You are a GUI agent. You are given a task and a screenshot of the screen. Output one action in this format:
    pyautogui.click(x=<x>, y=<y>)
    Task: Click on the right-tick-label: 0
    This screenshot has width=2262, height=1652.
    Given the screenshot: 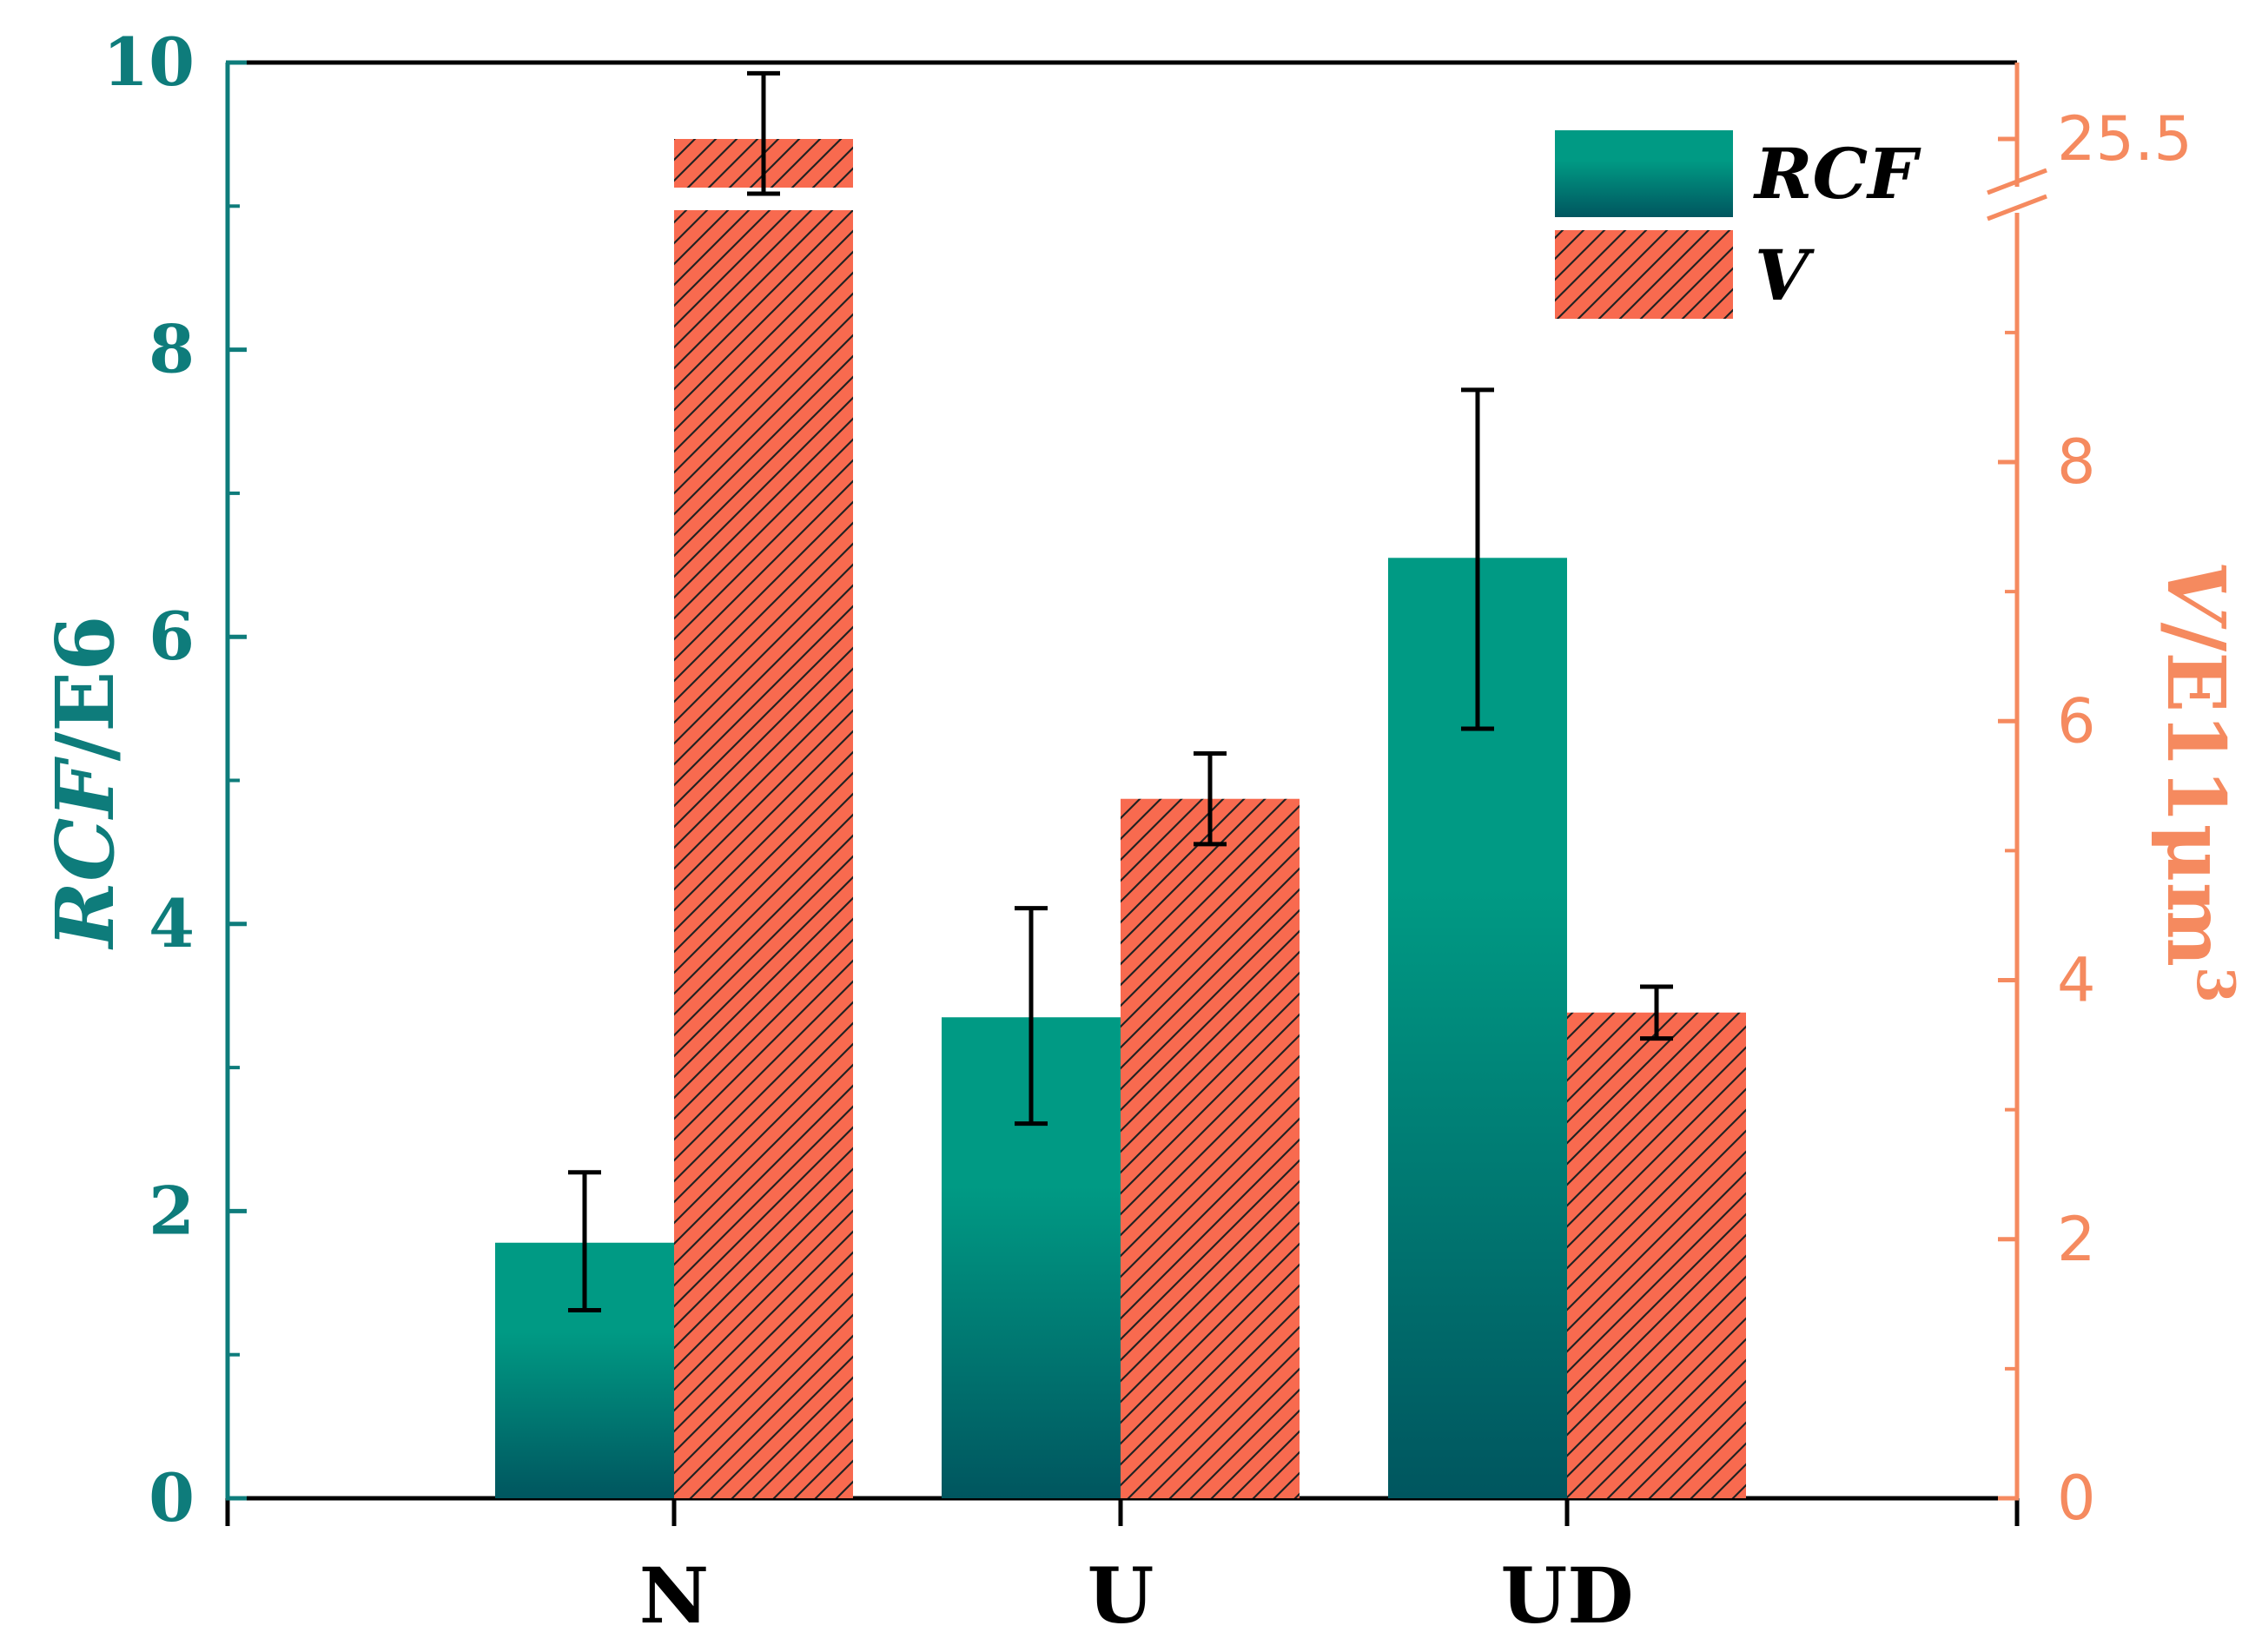 What is the action you would take?
    pyautogui.click(x=2076, y=1498)
    